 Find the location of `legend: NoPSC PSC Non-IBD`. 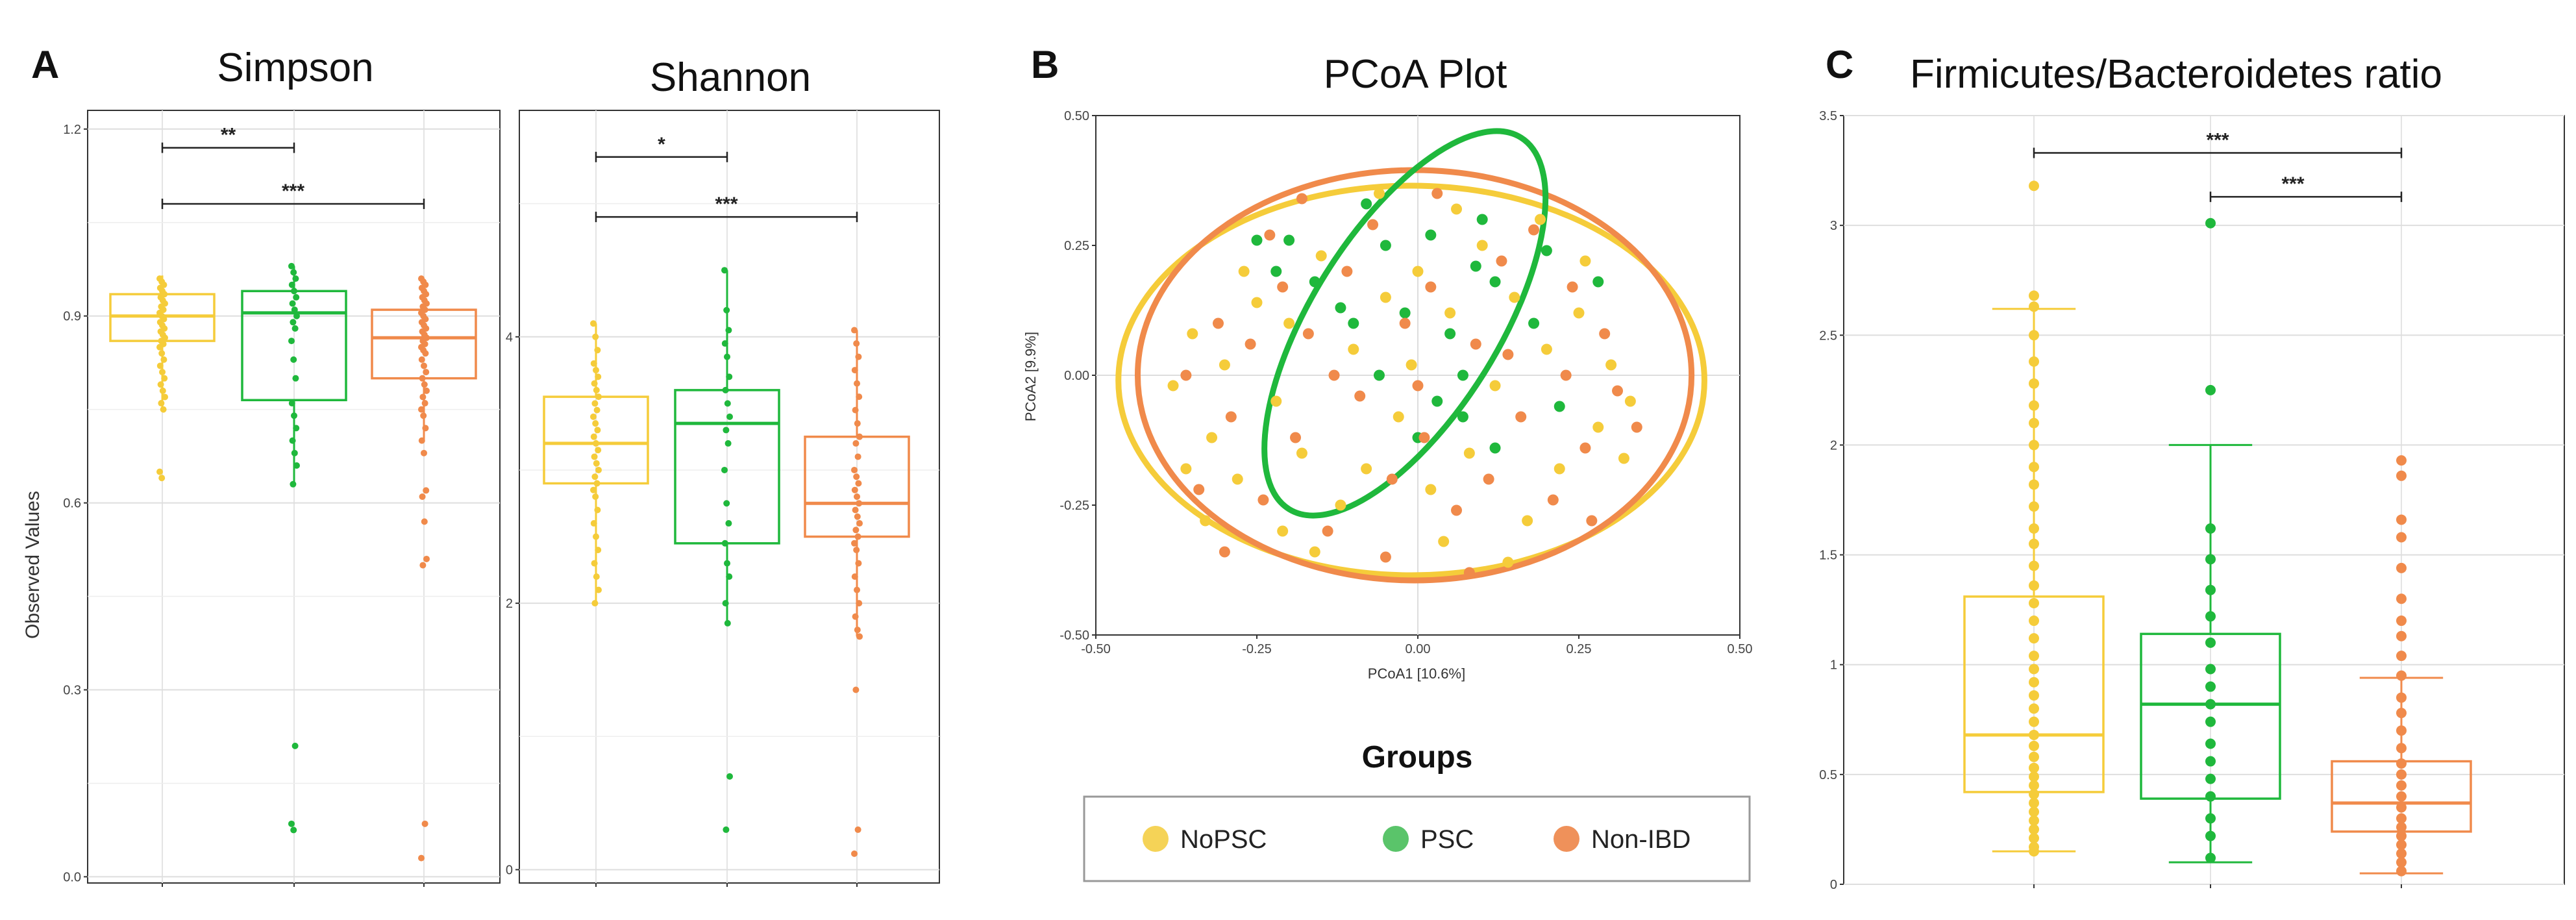

legend: NoPSC PSC Non-IBD is located at coordinates (1416, 840).